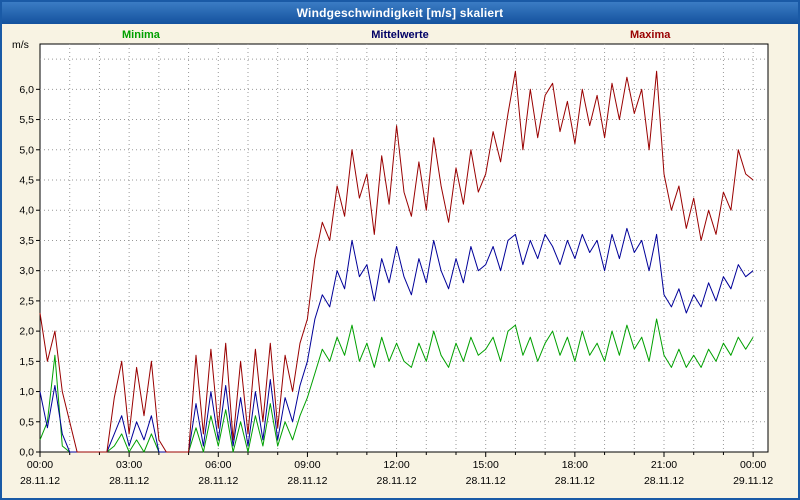 Image resolution: width=800 pixels, height=500 pixels. I want to click on y-tick-label: 4,0, so click(26, 211).